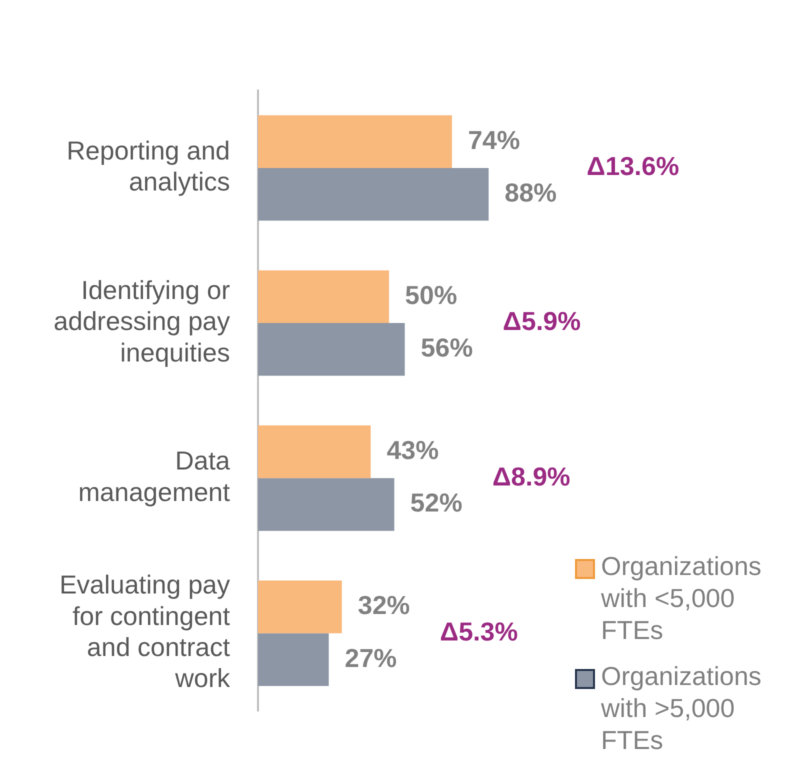 The width and height of the screenshot is (803, 770). What do you see at coordinates (531, 476) in the screenshot?
I see `text: Δ8.9%` at bounding box center [531, 476].